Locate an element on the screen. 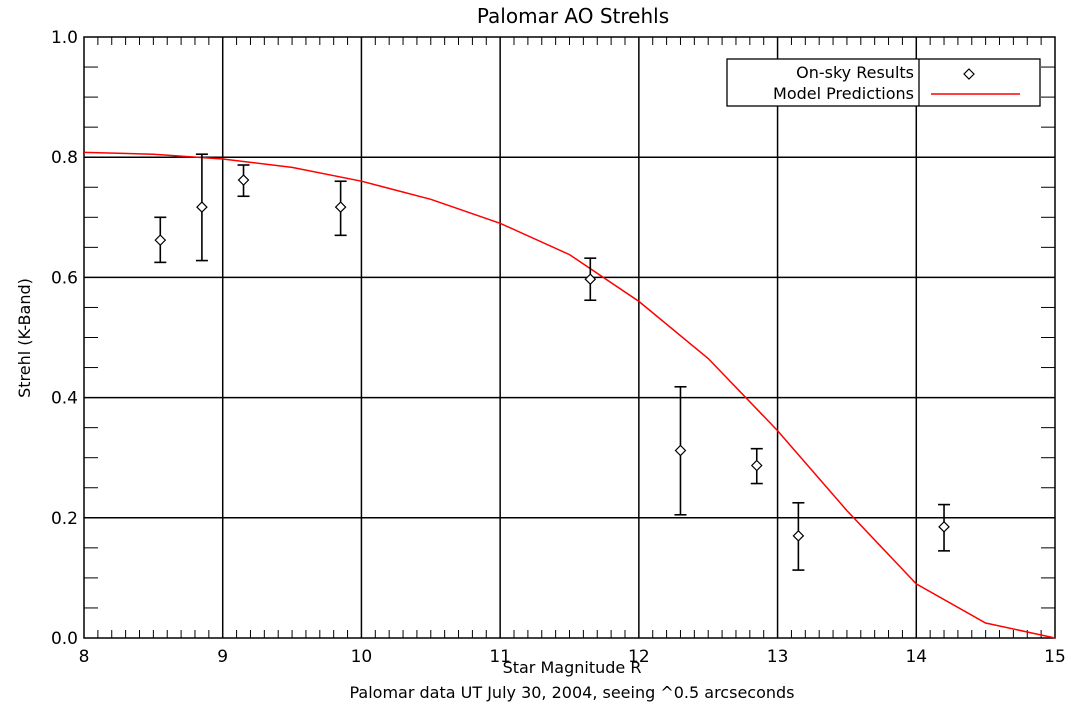  legend: On-sky Results Model Predictions is located at coordinates (883, 82).